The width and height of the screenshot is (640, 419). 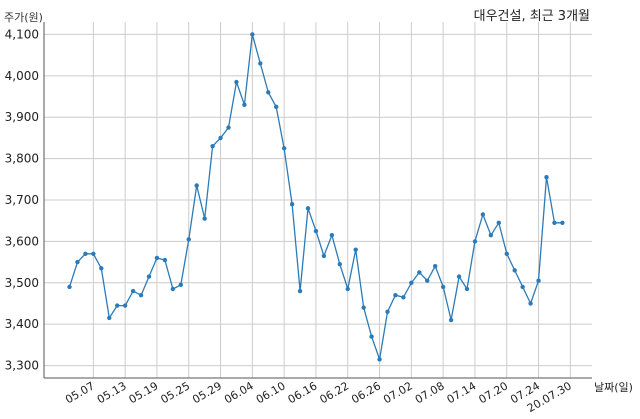 I want to click on y-tick-label: 3,700, so click(x=22, y=200).